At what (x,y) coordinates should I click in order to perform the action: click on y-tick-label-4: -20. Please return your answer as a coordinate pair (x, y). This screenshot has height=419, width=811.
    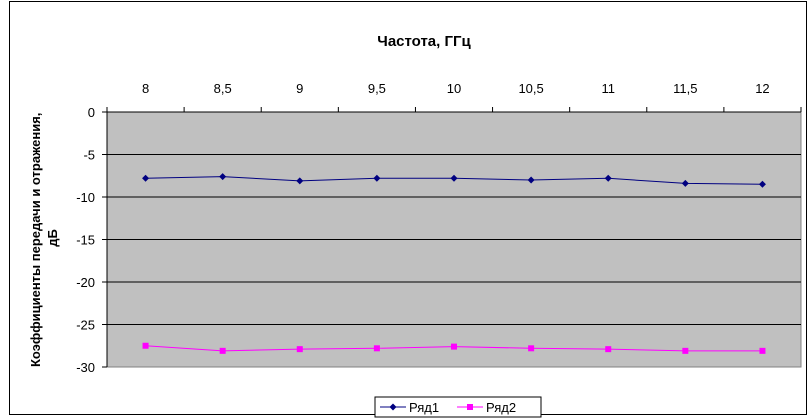
    Looking at the image, I should click on (85, 282).